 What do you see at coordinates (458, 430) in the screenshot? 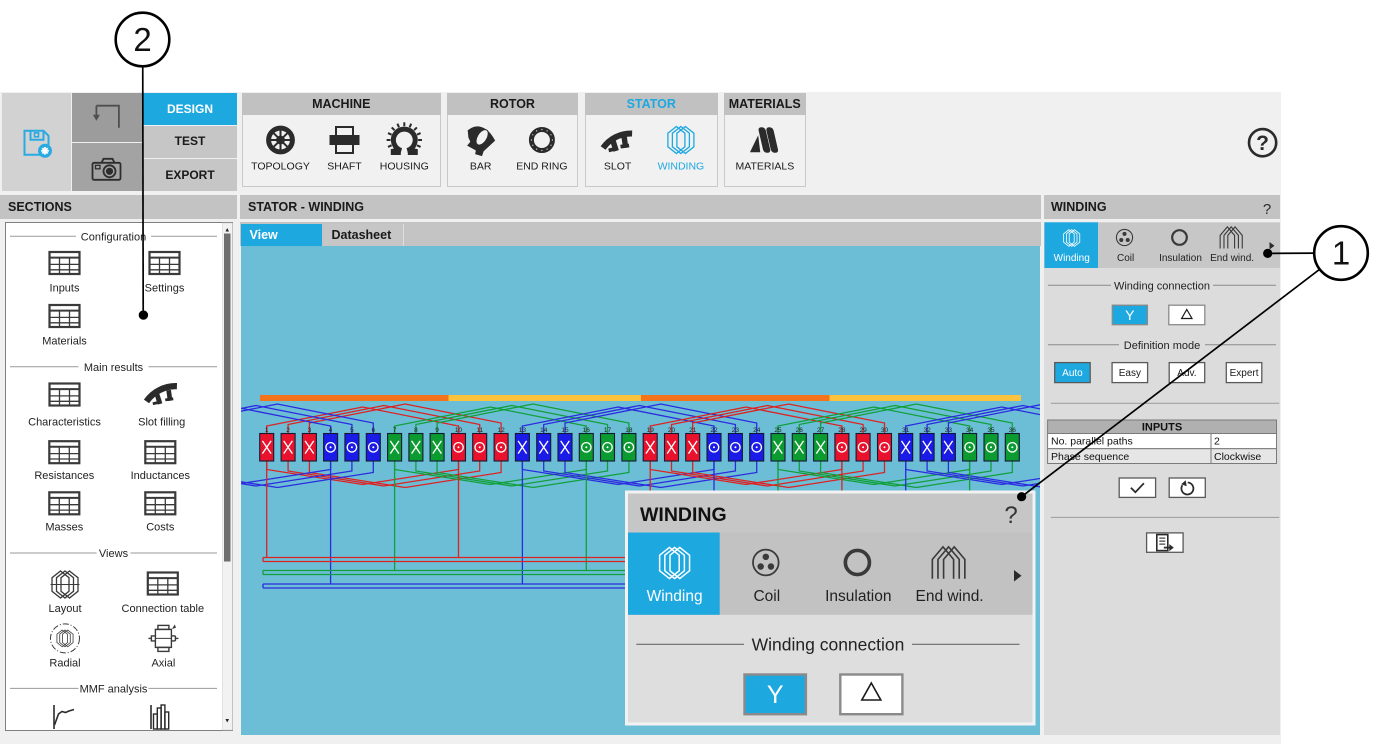
I see `svg-text: 10` at bounding box center [458, 430].